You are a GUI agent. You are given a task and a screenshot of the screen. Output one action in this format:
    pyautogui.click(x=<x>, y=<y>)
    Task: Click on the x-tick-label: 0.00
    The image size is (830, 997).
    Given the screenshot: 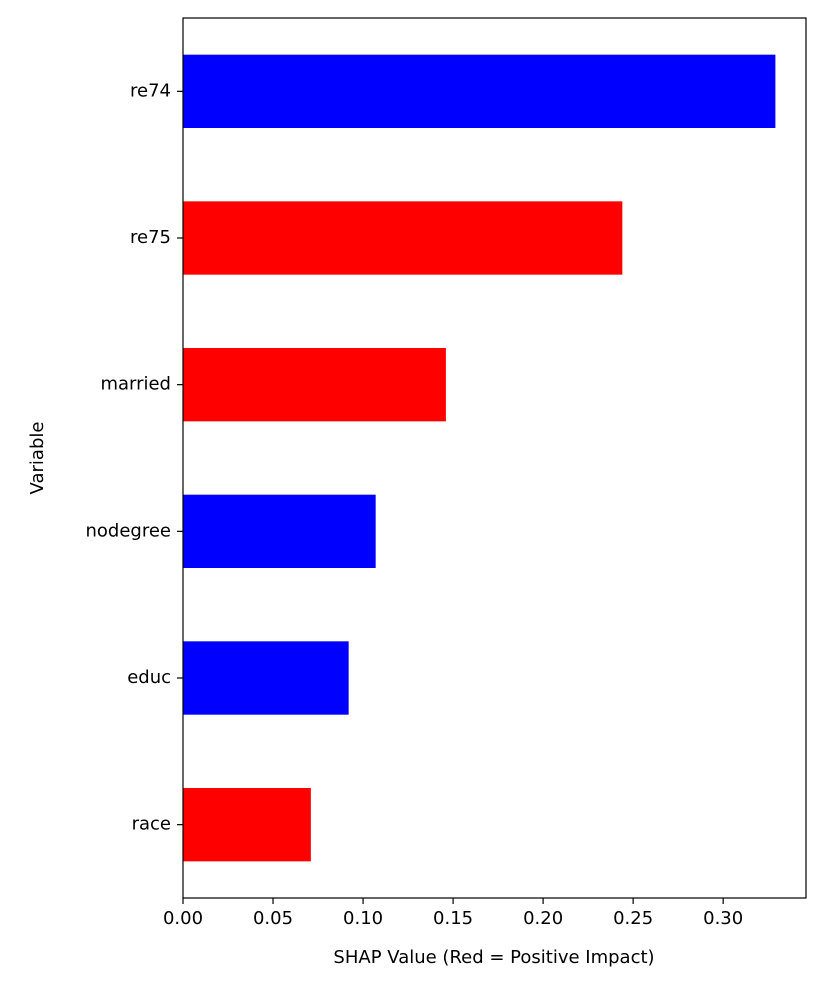 What is the action you would take?
    pyautogui.click(x=183, y=918)
    